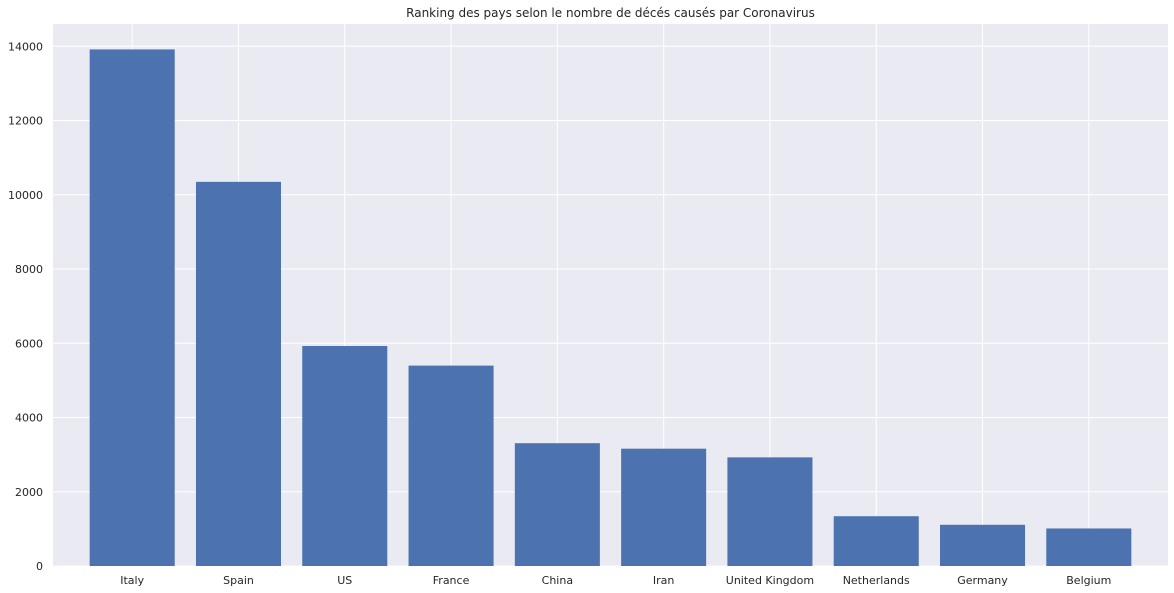 This screenshot has height=593, width=1174. I want to click on x-tick-label: Spain, so click(238, 580).